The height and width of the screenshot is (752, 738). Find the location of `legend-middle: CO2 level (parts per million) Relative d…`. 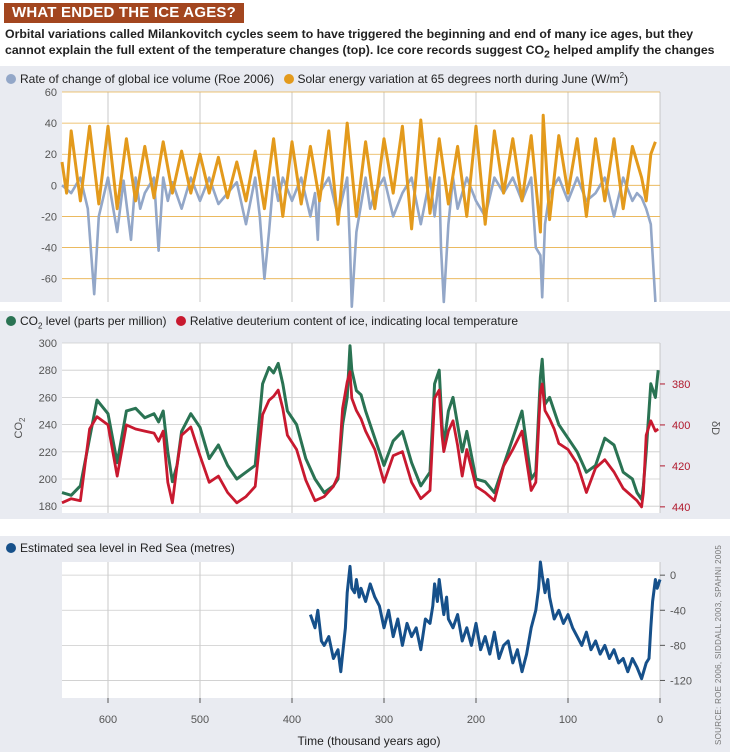

legend-middle: CO2 level (parts per million) Relative d… is located at coordinates (265, 323).